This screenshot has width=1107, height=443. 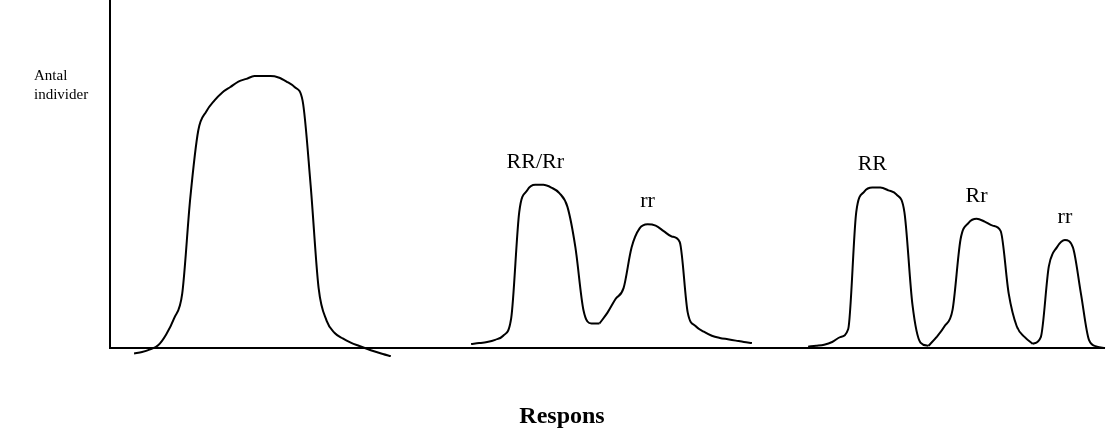 I want to click on y-axis-title: Antal individer, so click(x=62, y=85).